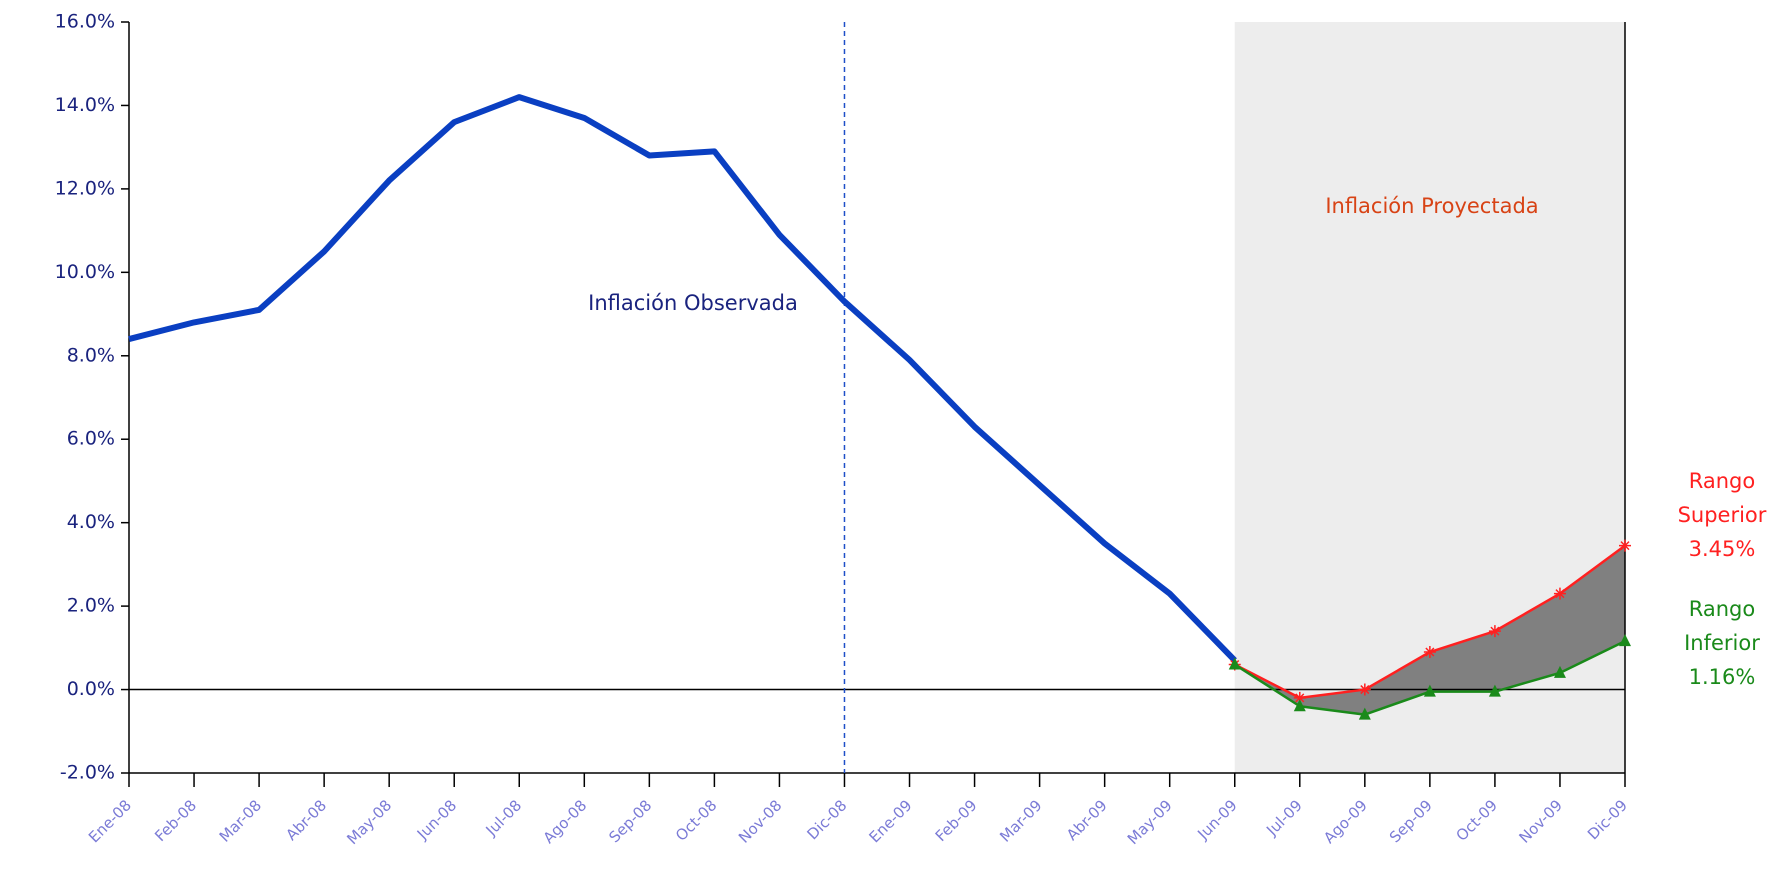 The width and height of the screenshot is (1787, 887). What do you see at coordinates (1429, 630) in the screenshot?
I see `range-area` at bounding box center [1429, 630].